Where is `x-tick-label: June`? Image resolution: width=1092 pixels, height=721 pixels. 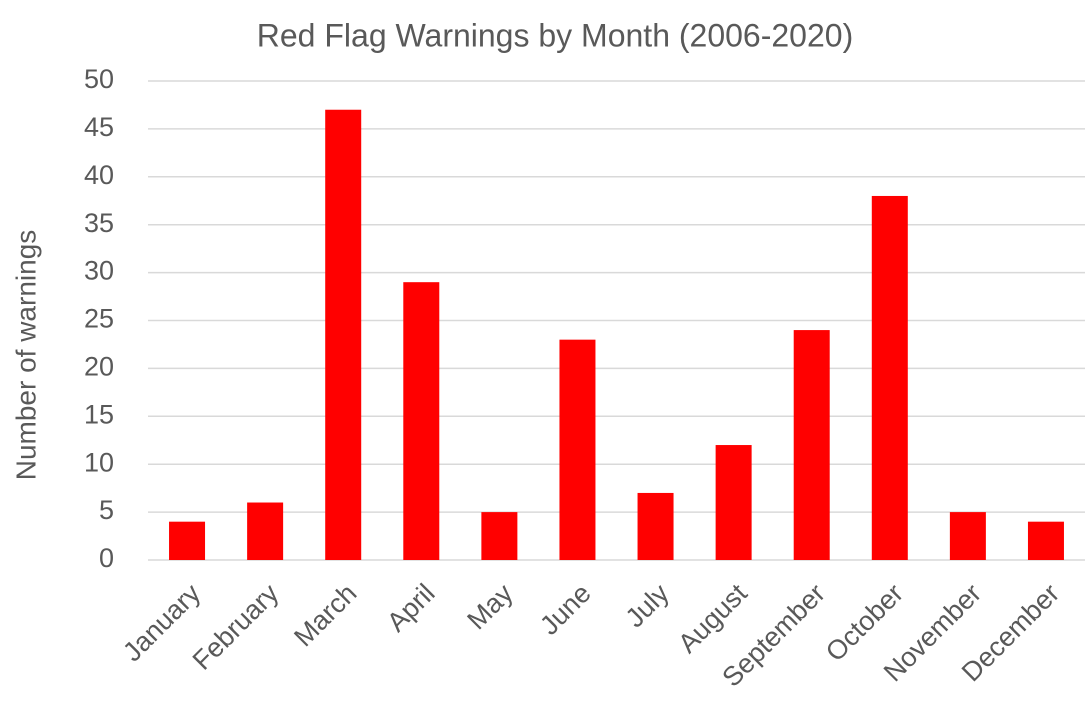
x-tick-label: June is located at coordinates (565, 609).